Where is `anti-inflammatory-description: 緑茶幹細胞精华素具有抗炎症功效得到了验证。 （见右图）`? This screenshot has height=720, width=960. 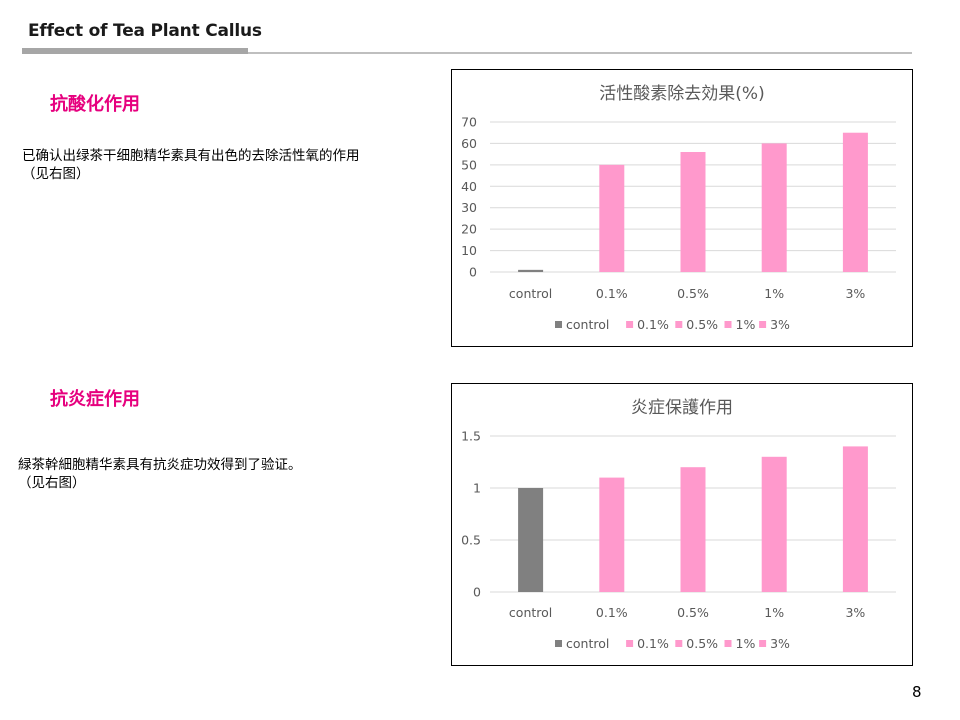
anti-inflammatory-description: 緑茶幹細胞精华素具有抗炎症功效得到了验证。 （见右图） is located at coordinates (160, 474).